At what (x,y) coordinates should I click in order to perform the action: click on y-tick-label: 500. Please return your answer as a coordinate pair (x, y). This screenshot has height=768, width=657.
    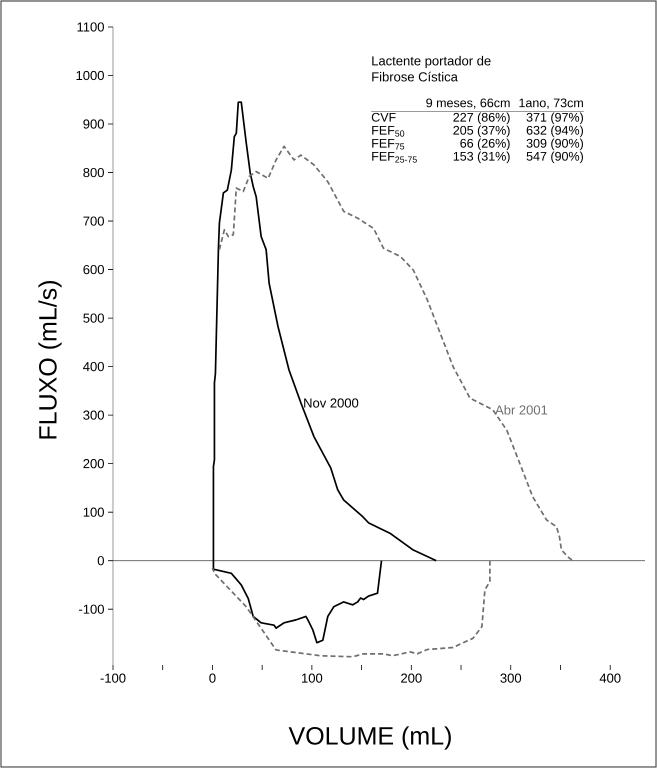
    Looking at the image, I should click on (93, 318).